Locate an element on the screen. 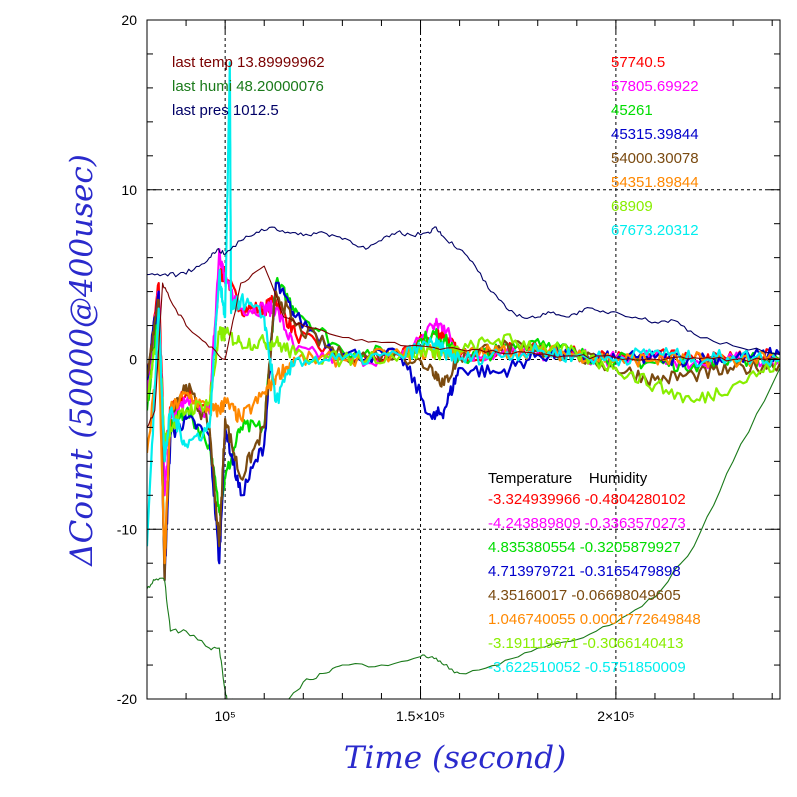  coefficient-label: -3.191119671 -0.3066140413 is located at coordinates (585, 643).